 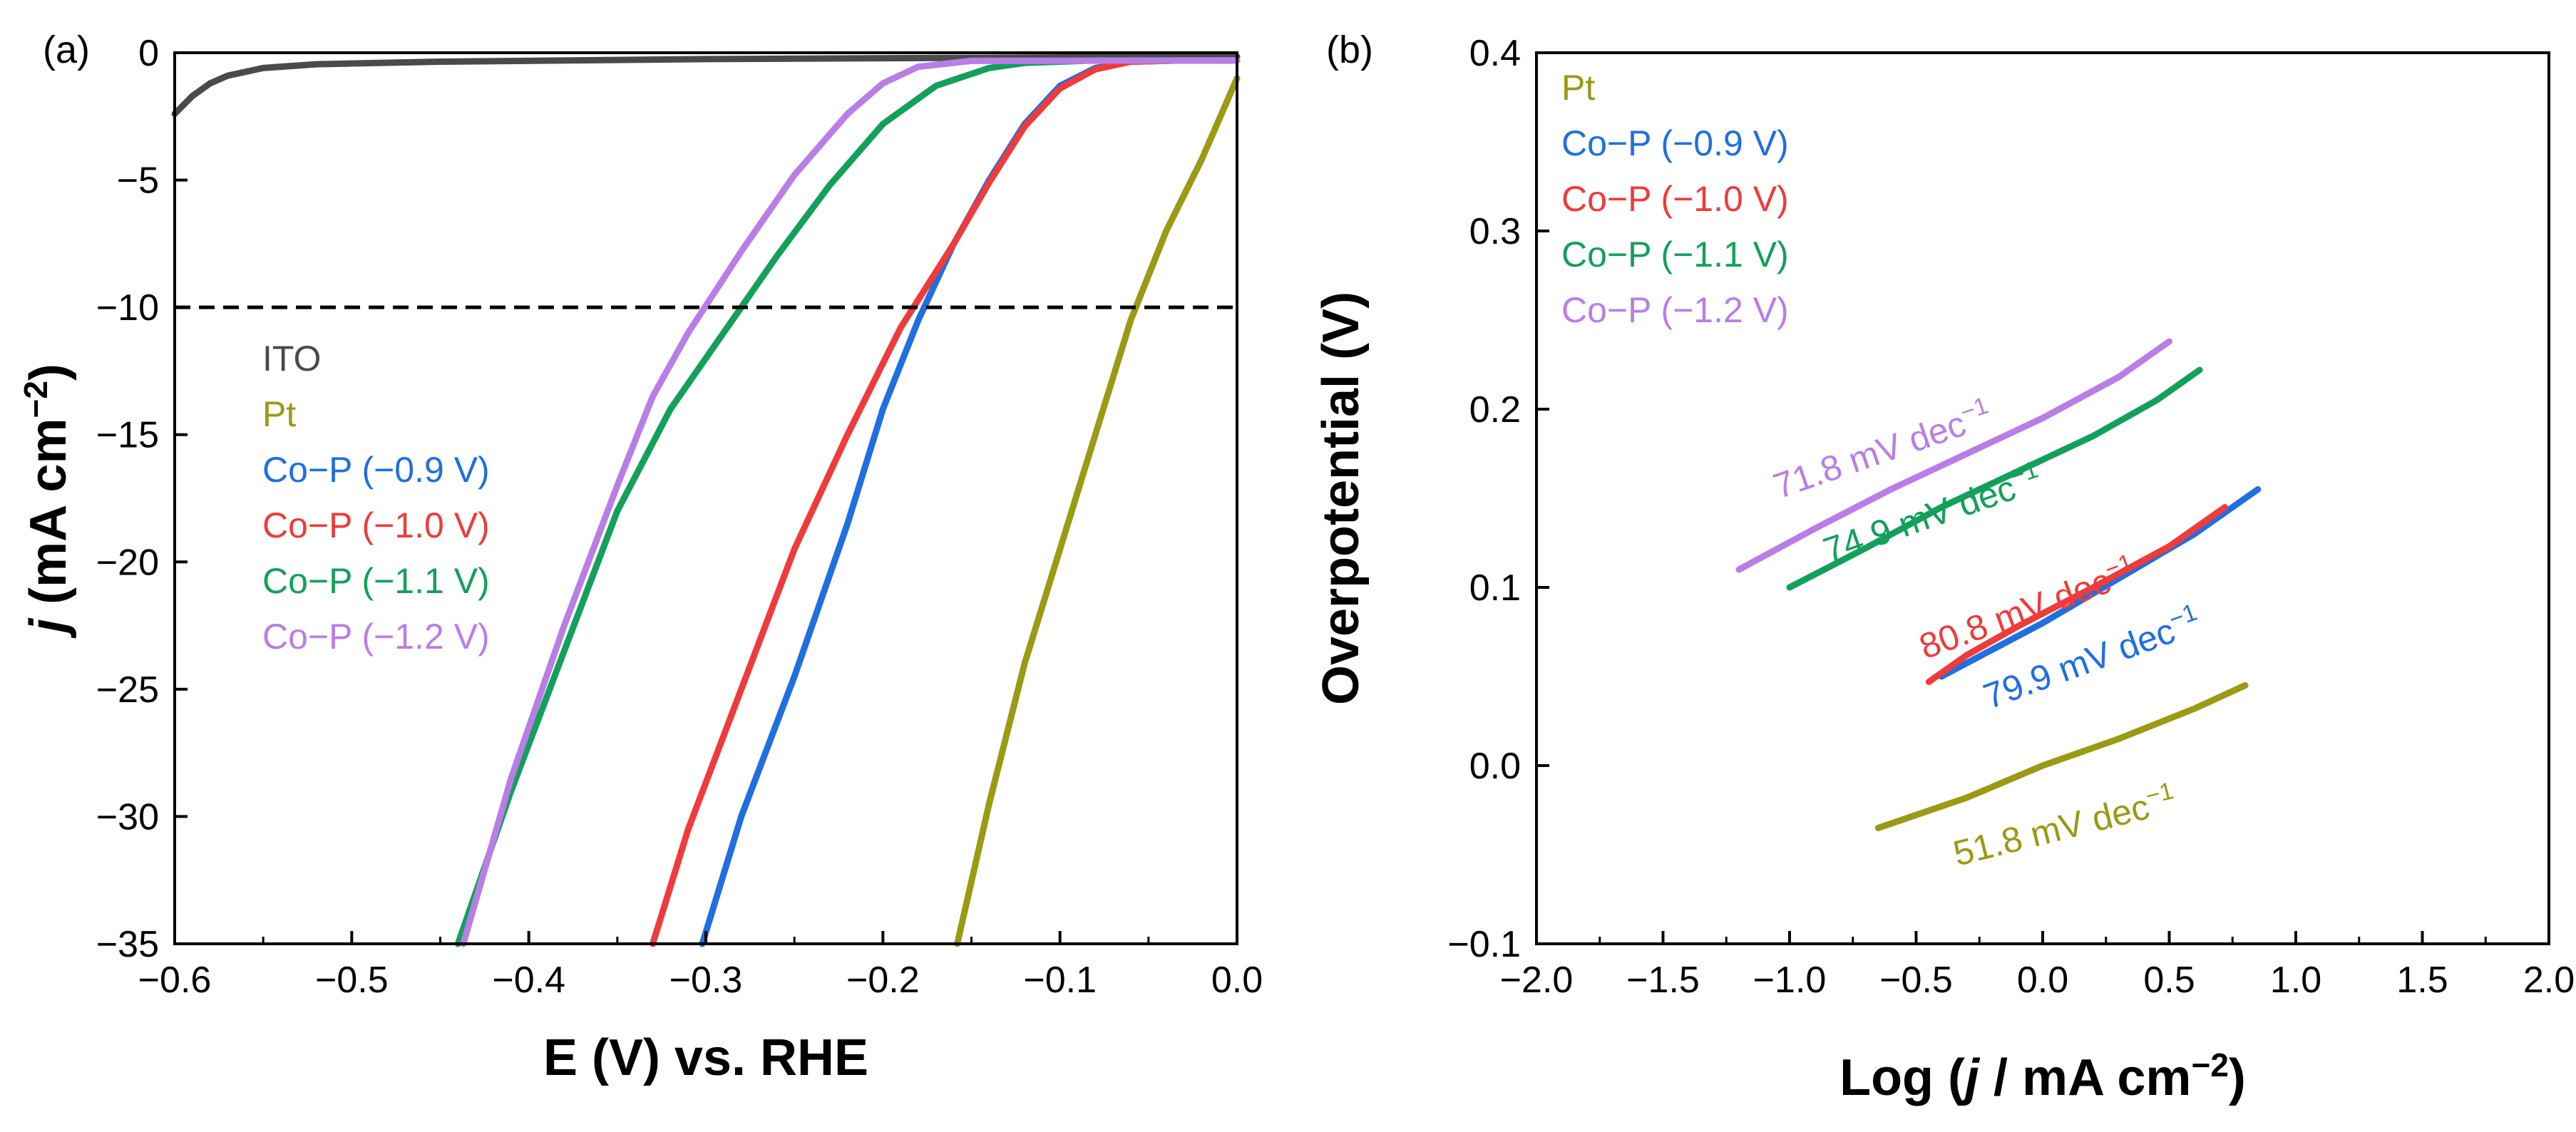 I want to click on panel-b-x-ticks: −2.0 −1.5 −1.0 −0.5 0.0 0.5 1.0 1.5 2.0, so click(x=2037, y=966).